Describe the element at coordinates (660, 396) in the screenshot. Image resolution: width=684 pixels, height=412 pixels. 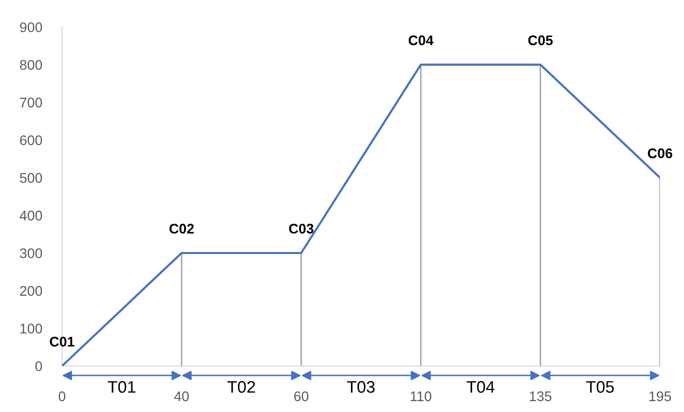
I see `x-tick-label: 195` at that location.